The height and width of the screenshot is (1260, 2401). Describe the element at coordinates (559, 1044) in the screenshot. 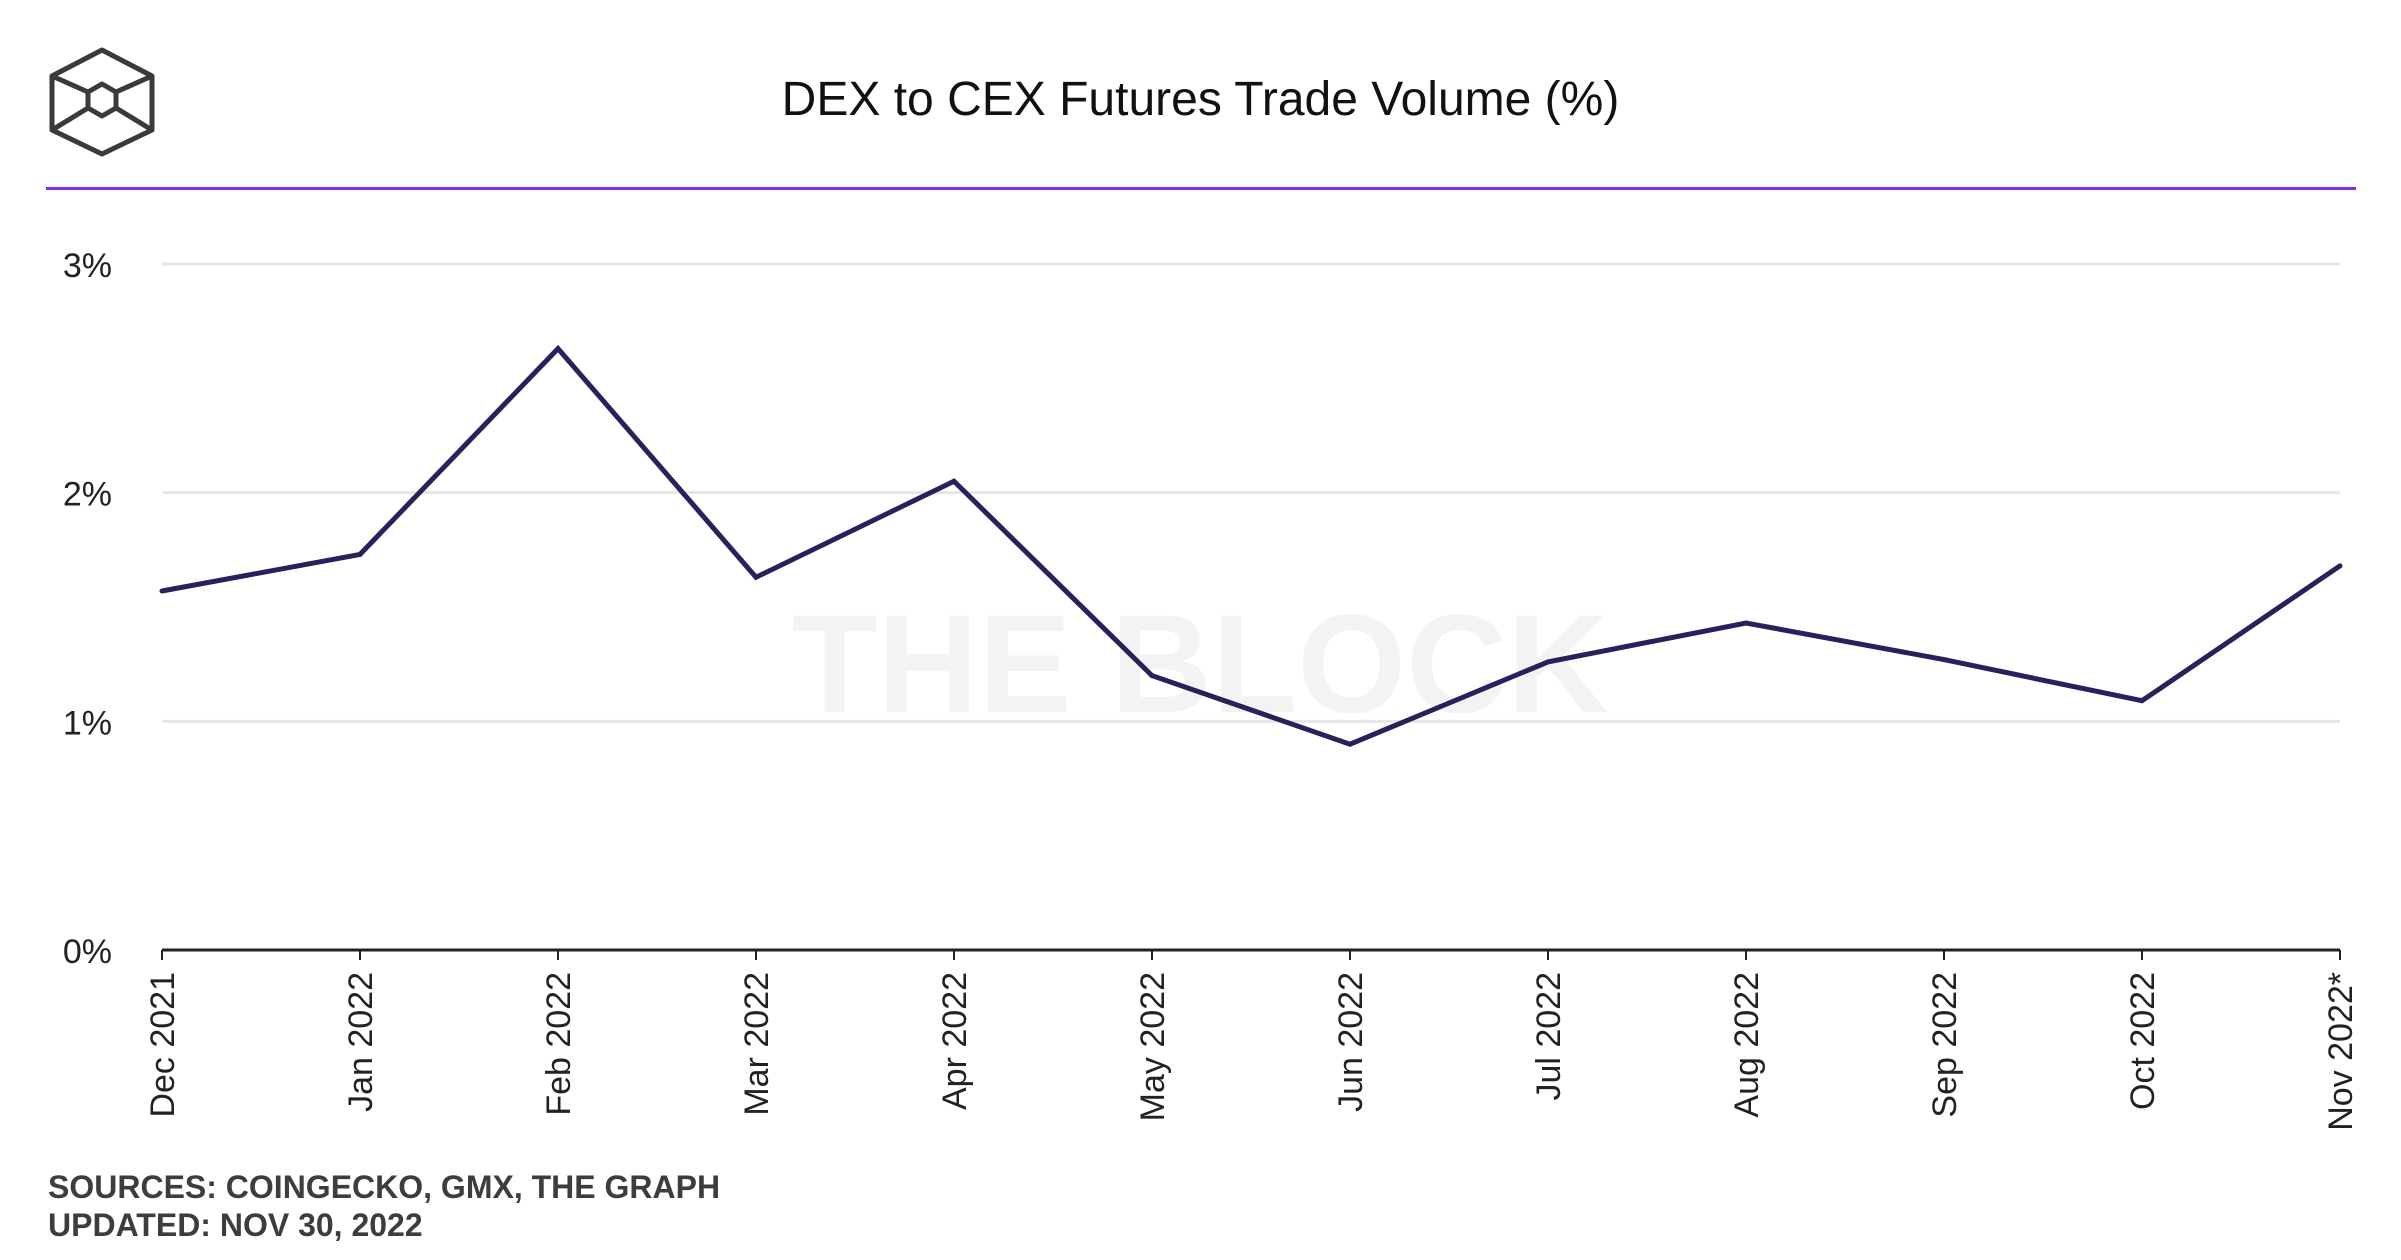

I see `x-tick-label: Feb 2022` at that location.